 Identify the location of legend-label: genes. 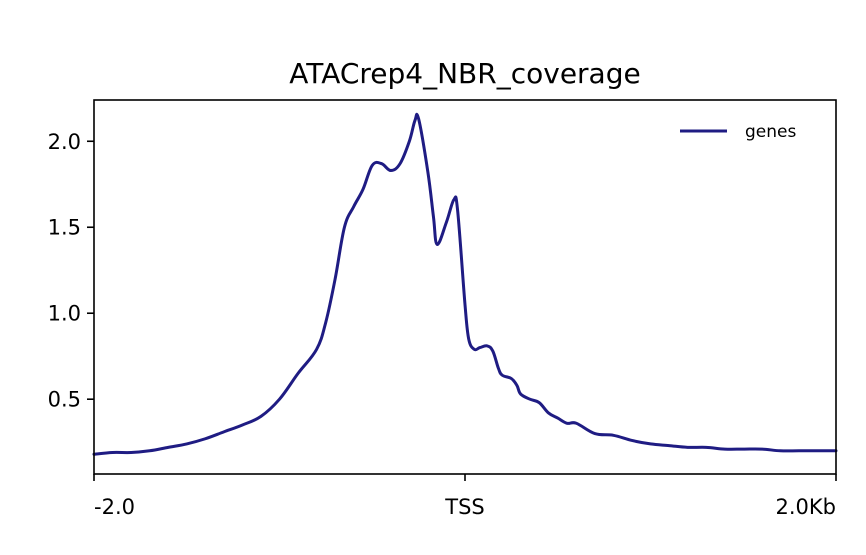
(770, 132).